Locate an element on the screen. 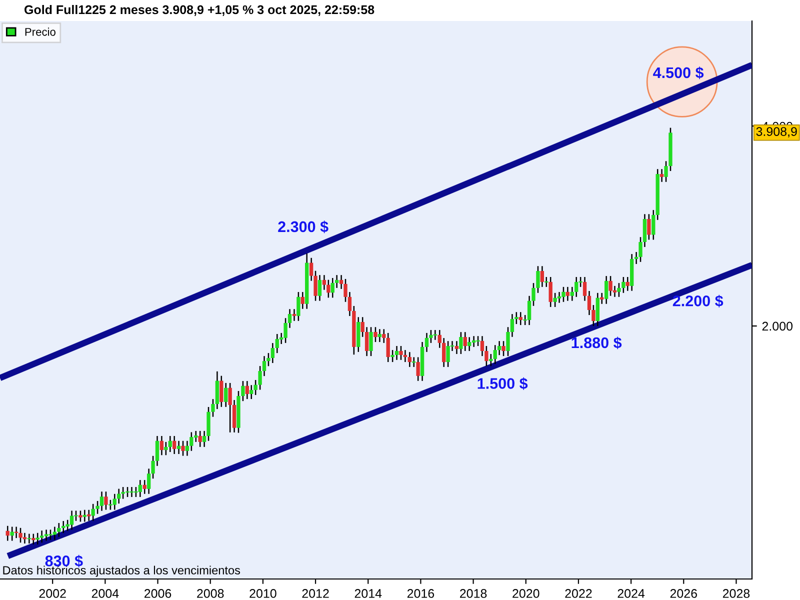  chart-title: Gold Full1225 2 meses 3.908,9 +1,05 % 3 oct 2025, 22:59:58 is located at coordinates (199, 10).